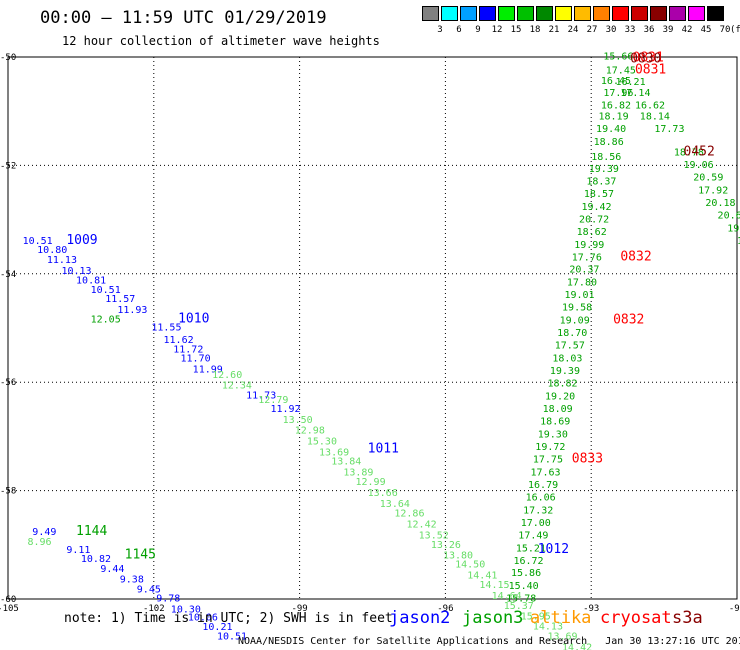 The image size is (740, 650). Describe the element at coordinates (733, 229) in the screenshot. I see `swh-point-label: 19.08` at that location.